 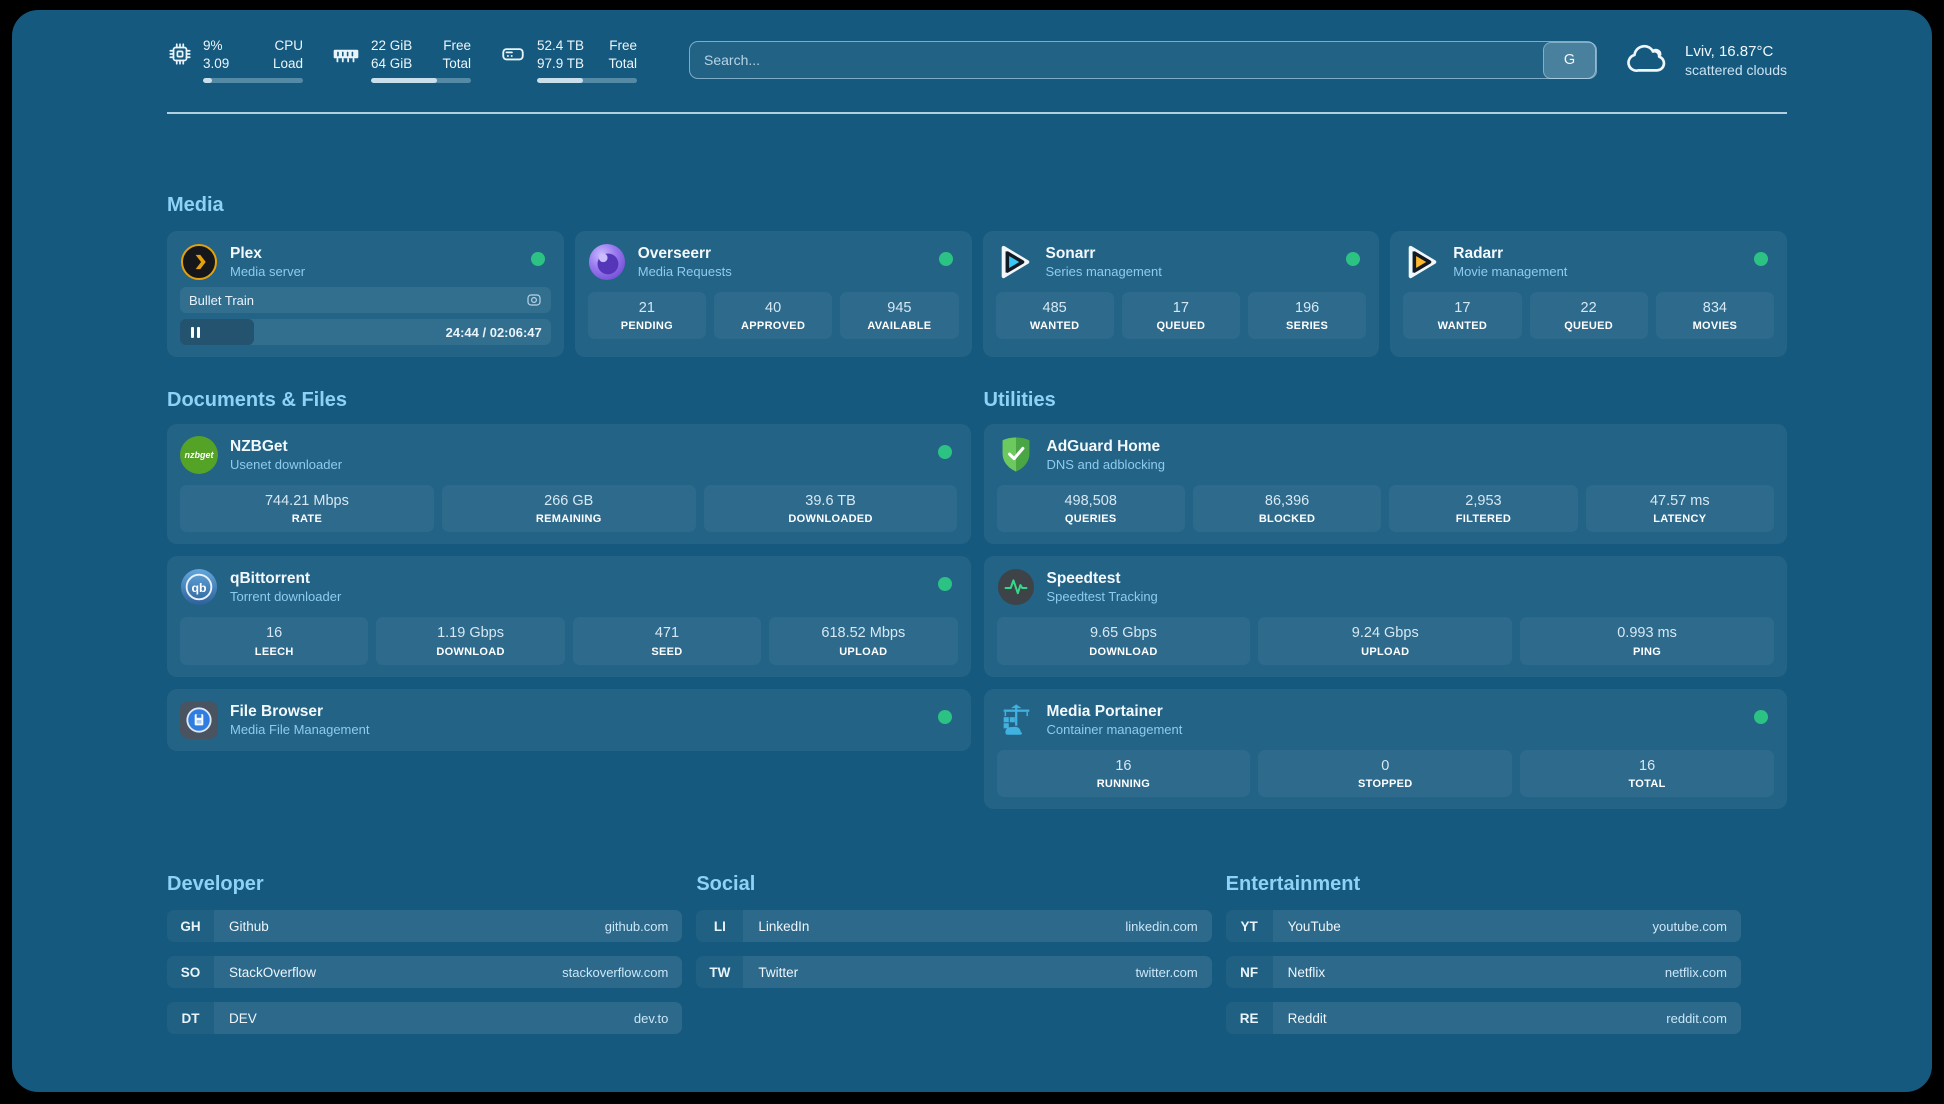 What do you see at coordinates (1483, 972) in the screenshot?
I see `bookmark-netflix: NF Netflix netflix.com` at bounding box center [1483, 972].